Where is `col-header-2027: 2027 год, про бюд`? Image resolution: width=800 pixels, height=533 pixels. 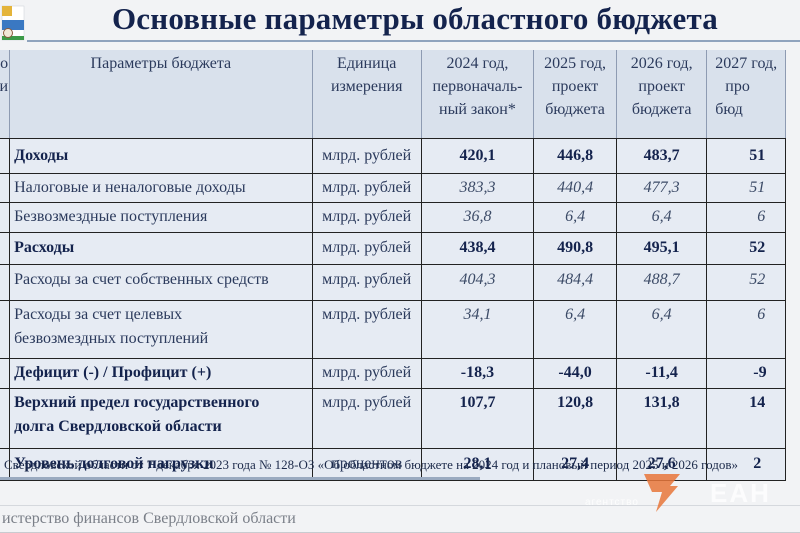 col-header-2027: 2027 год, про бюд is located at coordinates (746, 94).